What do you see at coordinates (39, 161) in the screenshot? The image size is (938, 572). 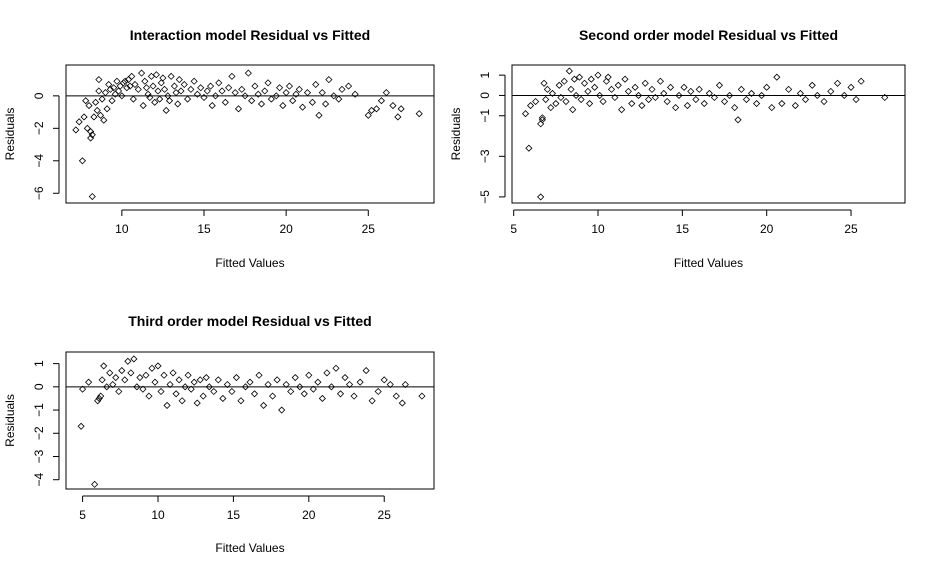 I see `y-tick-label: −4` at bounding box center [39, 161].